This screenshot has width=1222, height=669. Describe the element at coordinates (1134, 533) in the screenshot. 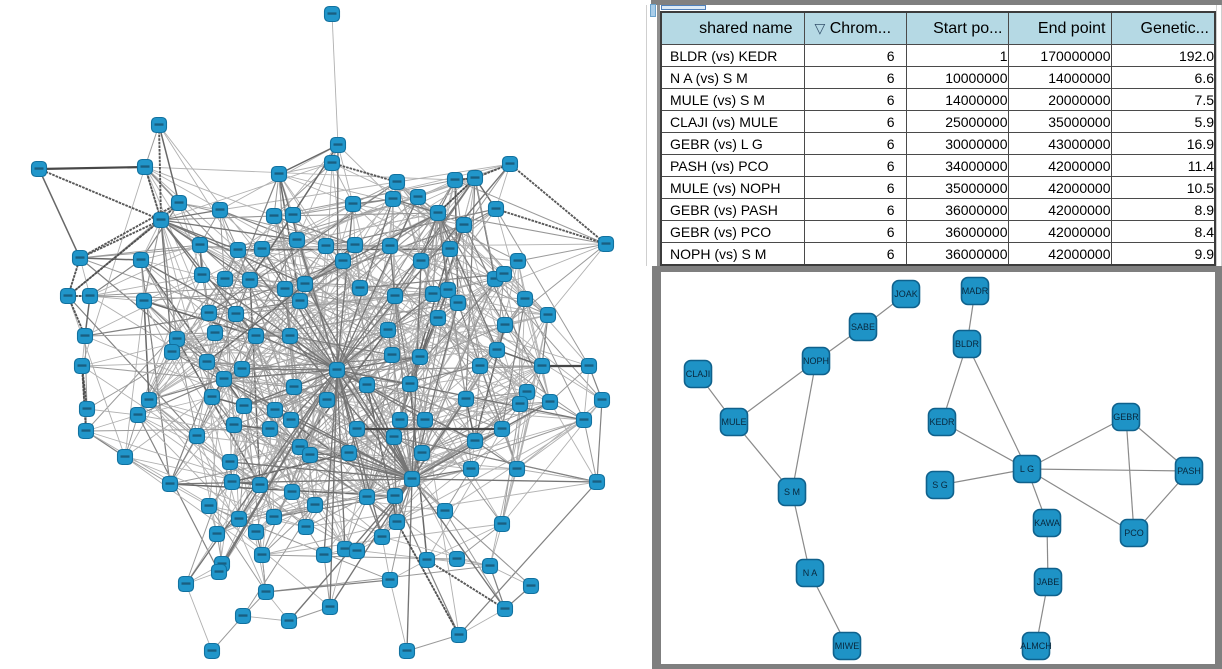

I see `svg-text: PCO` at that location.